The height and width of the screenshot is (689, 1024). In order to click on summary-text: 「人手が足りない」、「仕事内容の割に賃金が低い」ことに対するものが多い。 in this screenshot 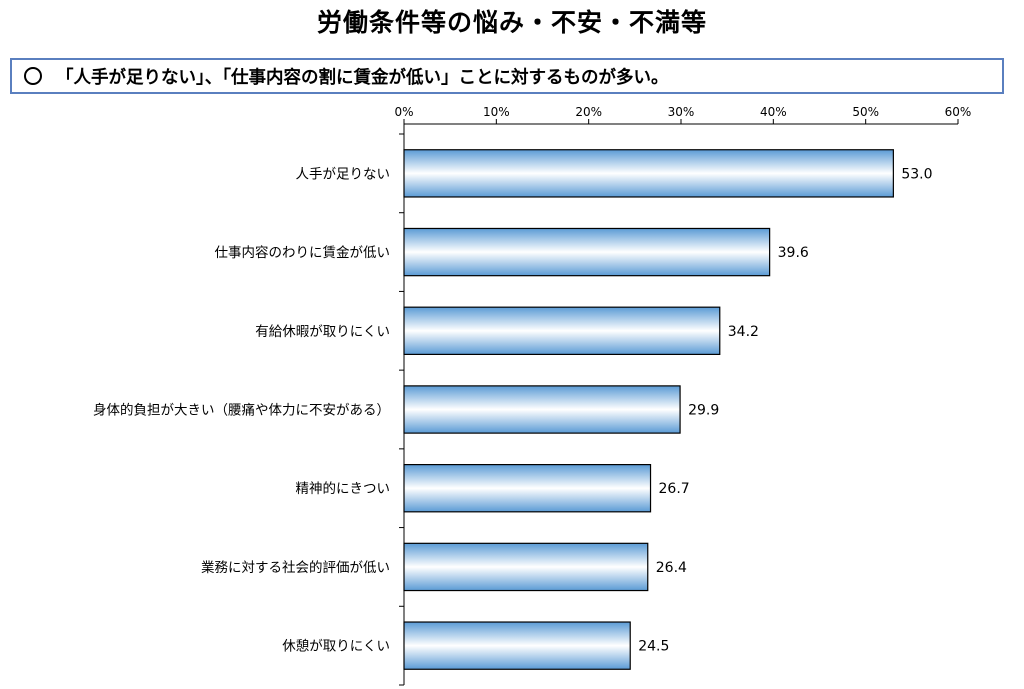, I will do `click(362, 77)`.